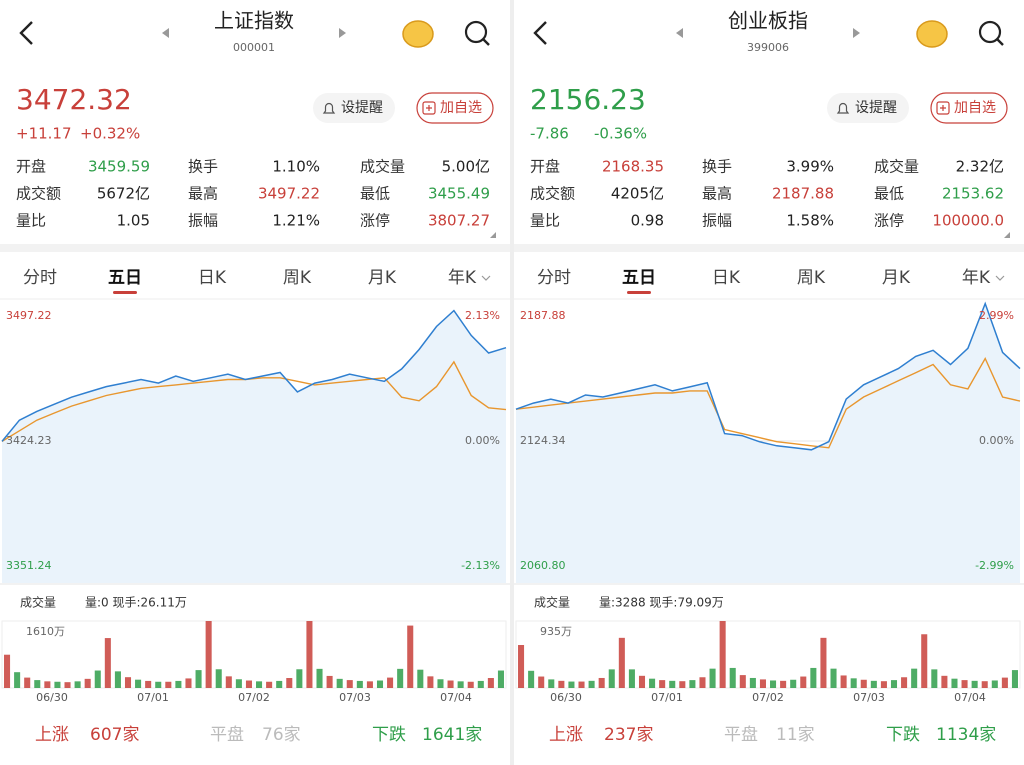  Describe the element at coordinates (382, 167) in the screenshot. I see `stat-label: 成交量` at that location.